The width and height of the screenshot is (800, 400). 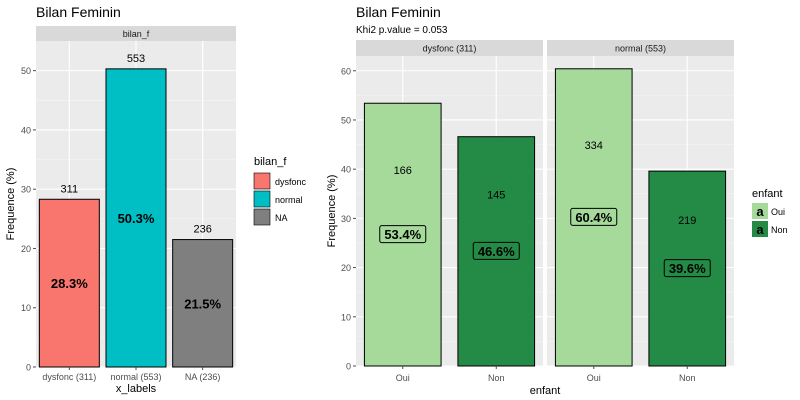 What do you see at coordinates (69, 377) in the screenshot?
I see `x-tick-label: dysfonc (311)` at bounding box center [69, 377].